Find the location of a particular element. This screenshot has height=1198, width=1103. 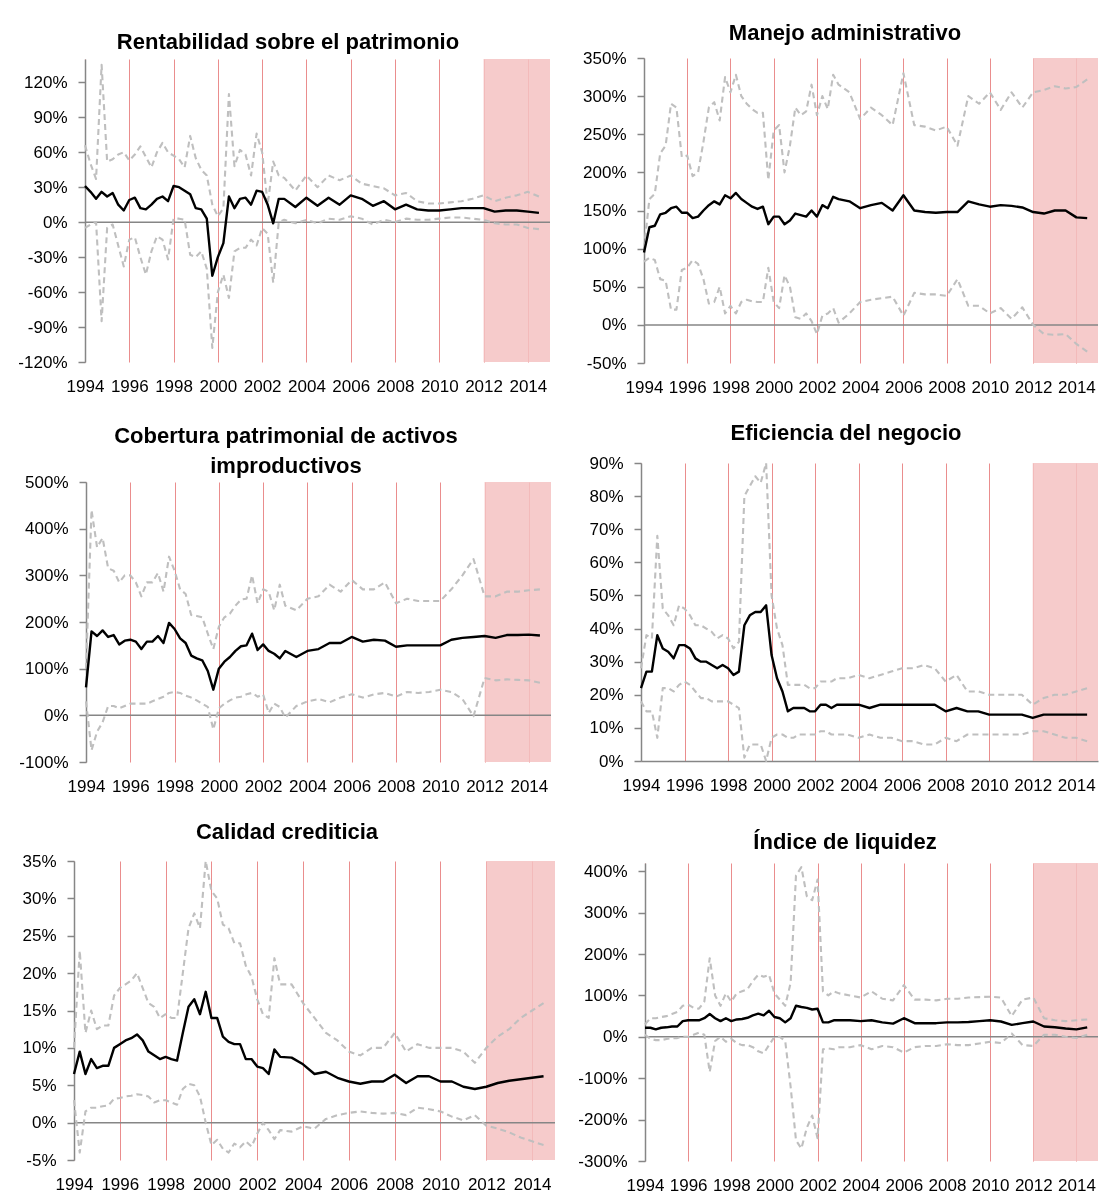

y-tick-label: 25% is located at coordinates (39, 936).